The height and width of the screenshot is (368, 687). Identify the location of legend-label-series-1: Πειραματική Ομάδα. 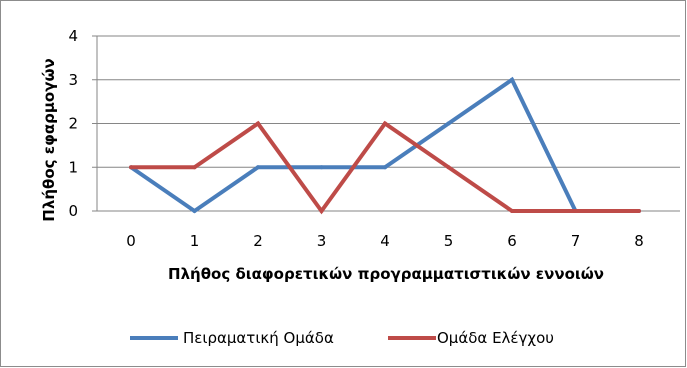
(258, 338).